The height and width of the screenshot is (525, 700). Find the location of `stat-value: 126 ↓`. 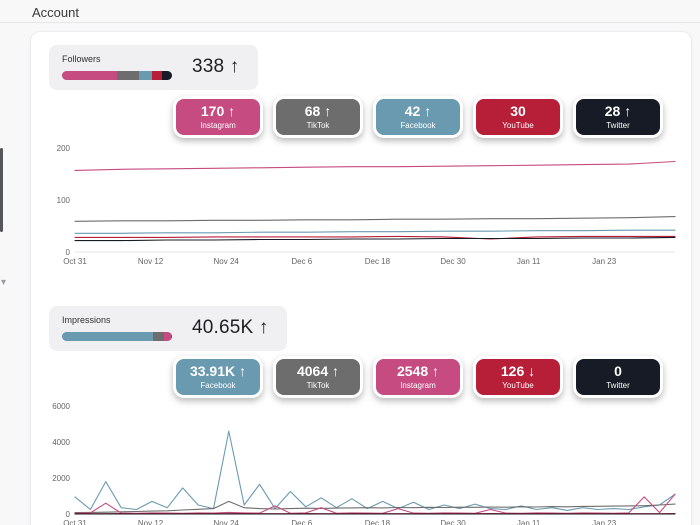

stat-value: 126 ↓ is located at coordinates (518, 371).